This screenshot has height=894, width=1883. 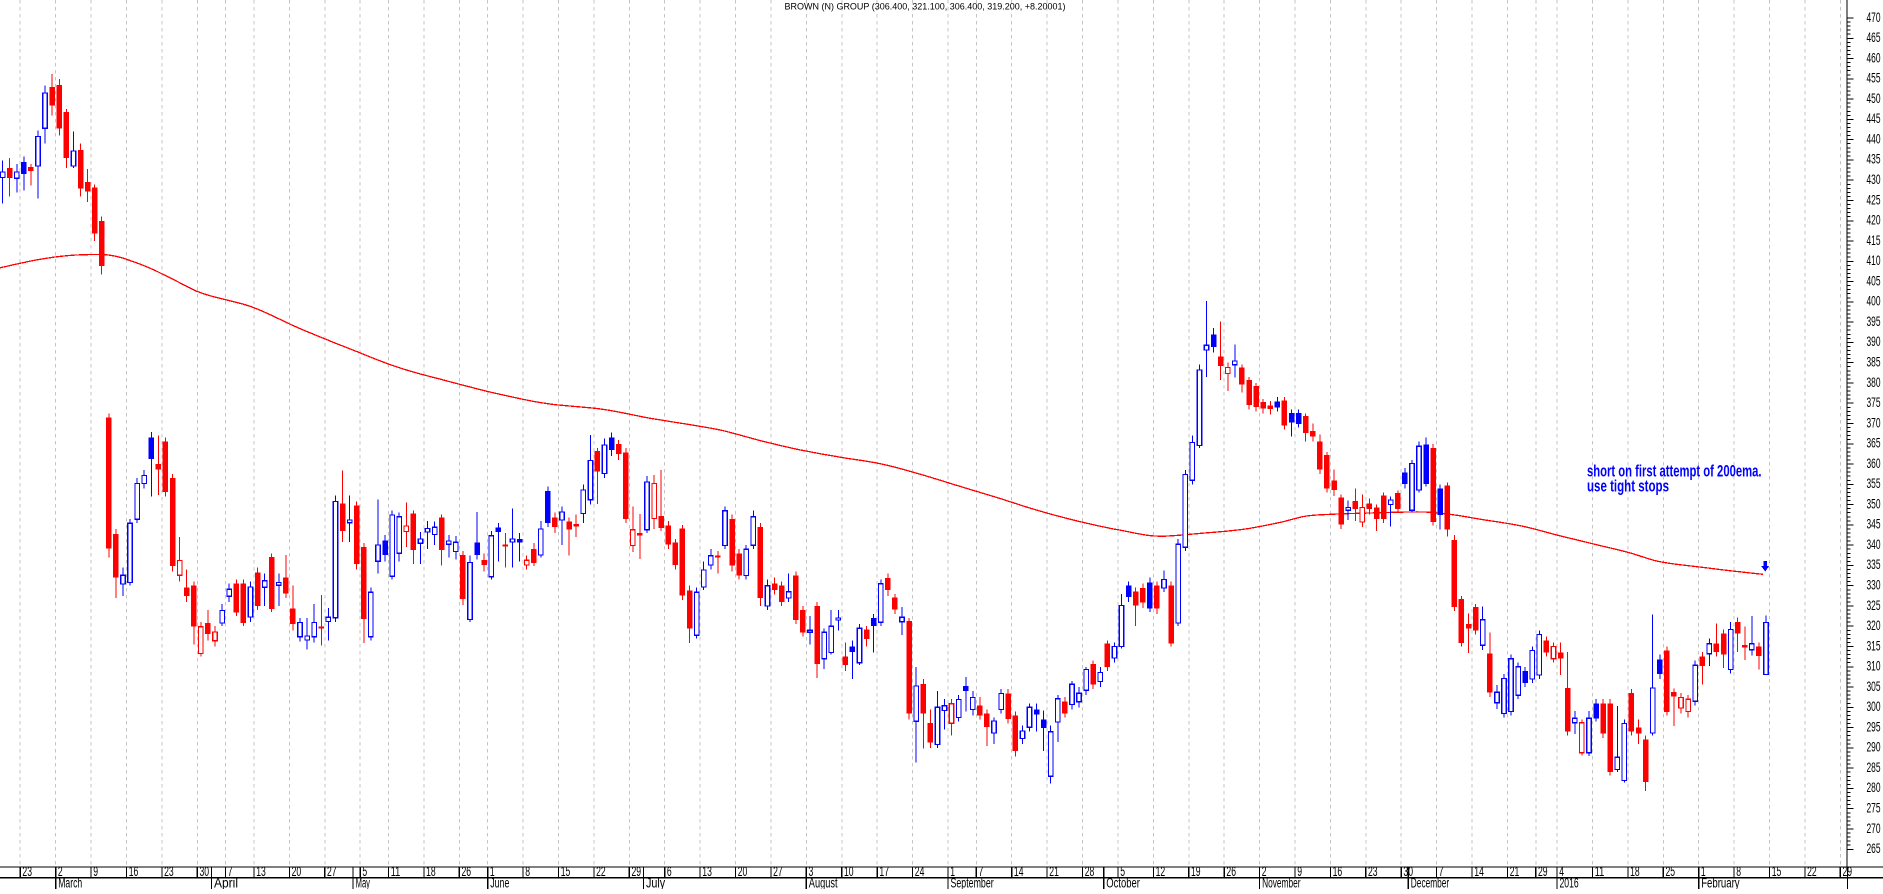 I want to click on svg-text: 370, so click(x=1874, y=422).